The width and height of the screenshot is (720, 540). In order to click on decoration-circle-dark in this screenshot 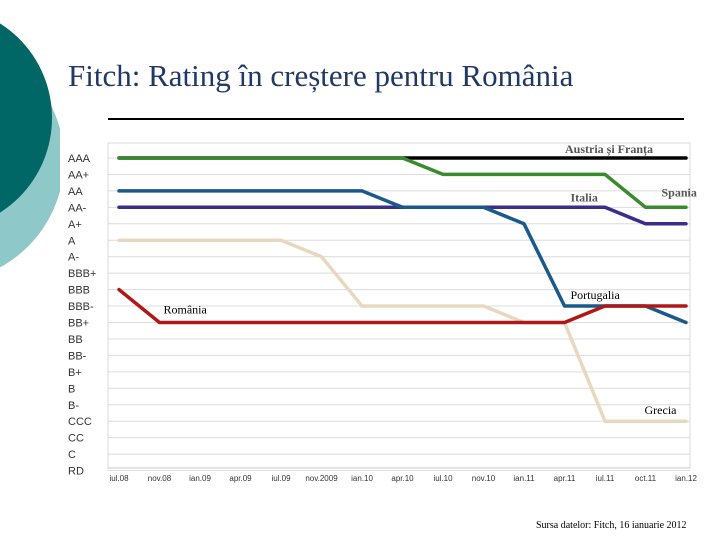, I will do `click(26, 118)`.